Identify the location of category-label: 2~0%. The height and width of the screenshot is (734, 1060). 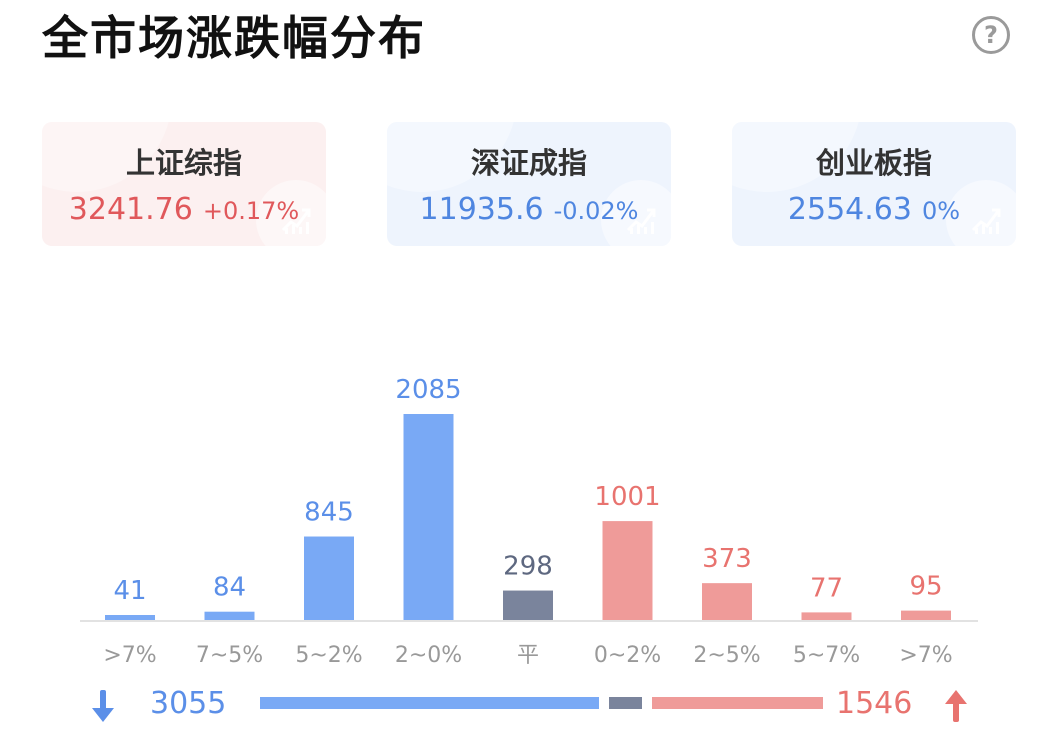
(428, 655).